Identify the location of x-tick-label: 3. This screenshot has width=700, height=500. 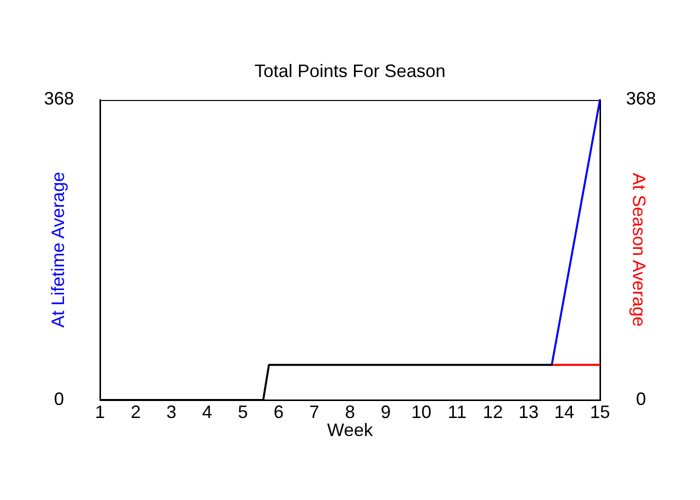
(171, 412).